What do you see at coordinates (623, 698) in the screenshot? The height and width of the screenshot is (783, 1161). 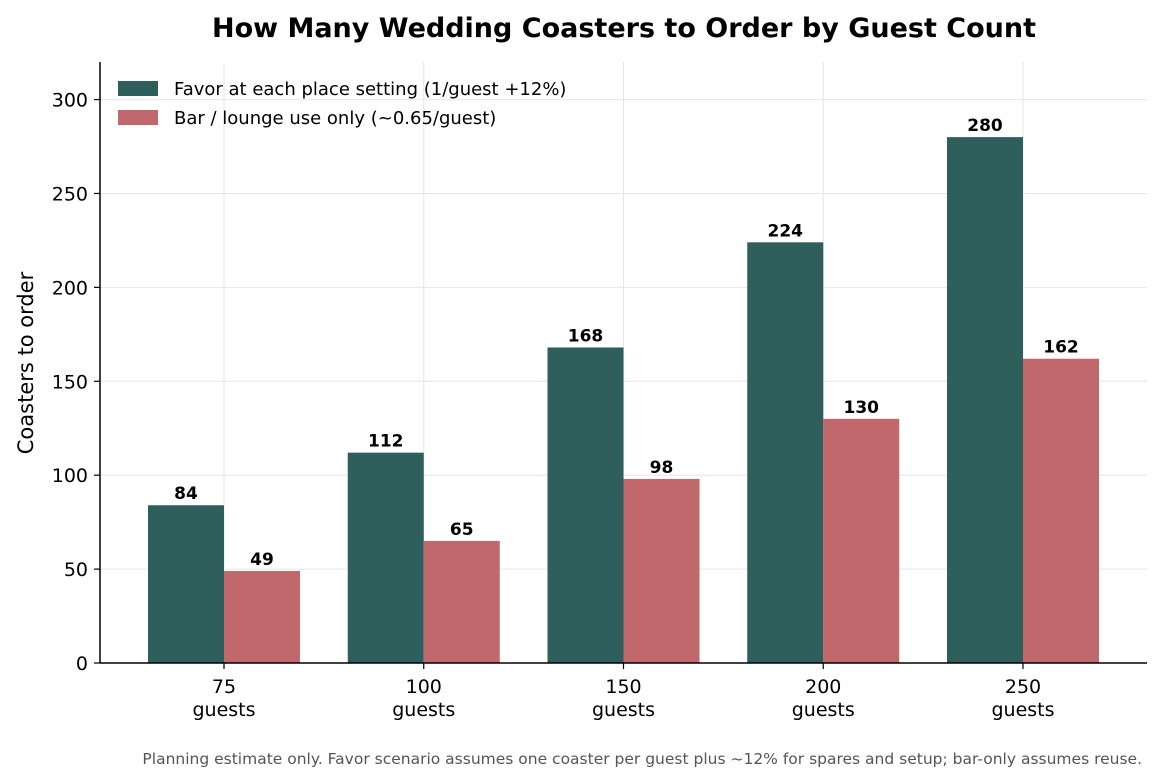 I see `x-tick-label: 150 guests` at bounding box center [623, 698].